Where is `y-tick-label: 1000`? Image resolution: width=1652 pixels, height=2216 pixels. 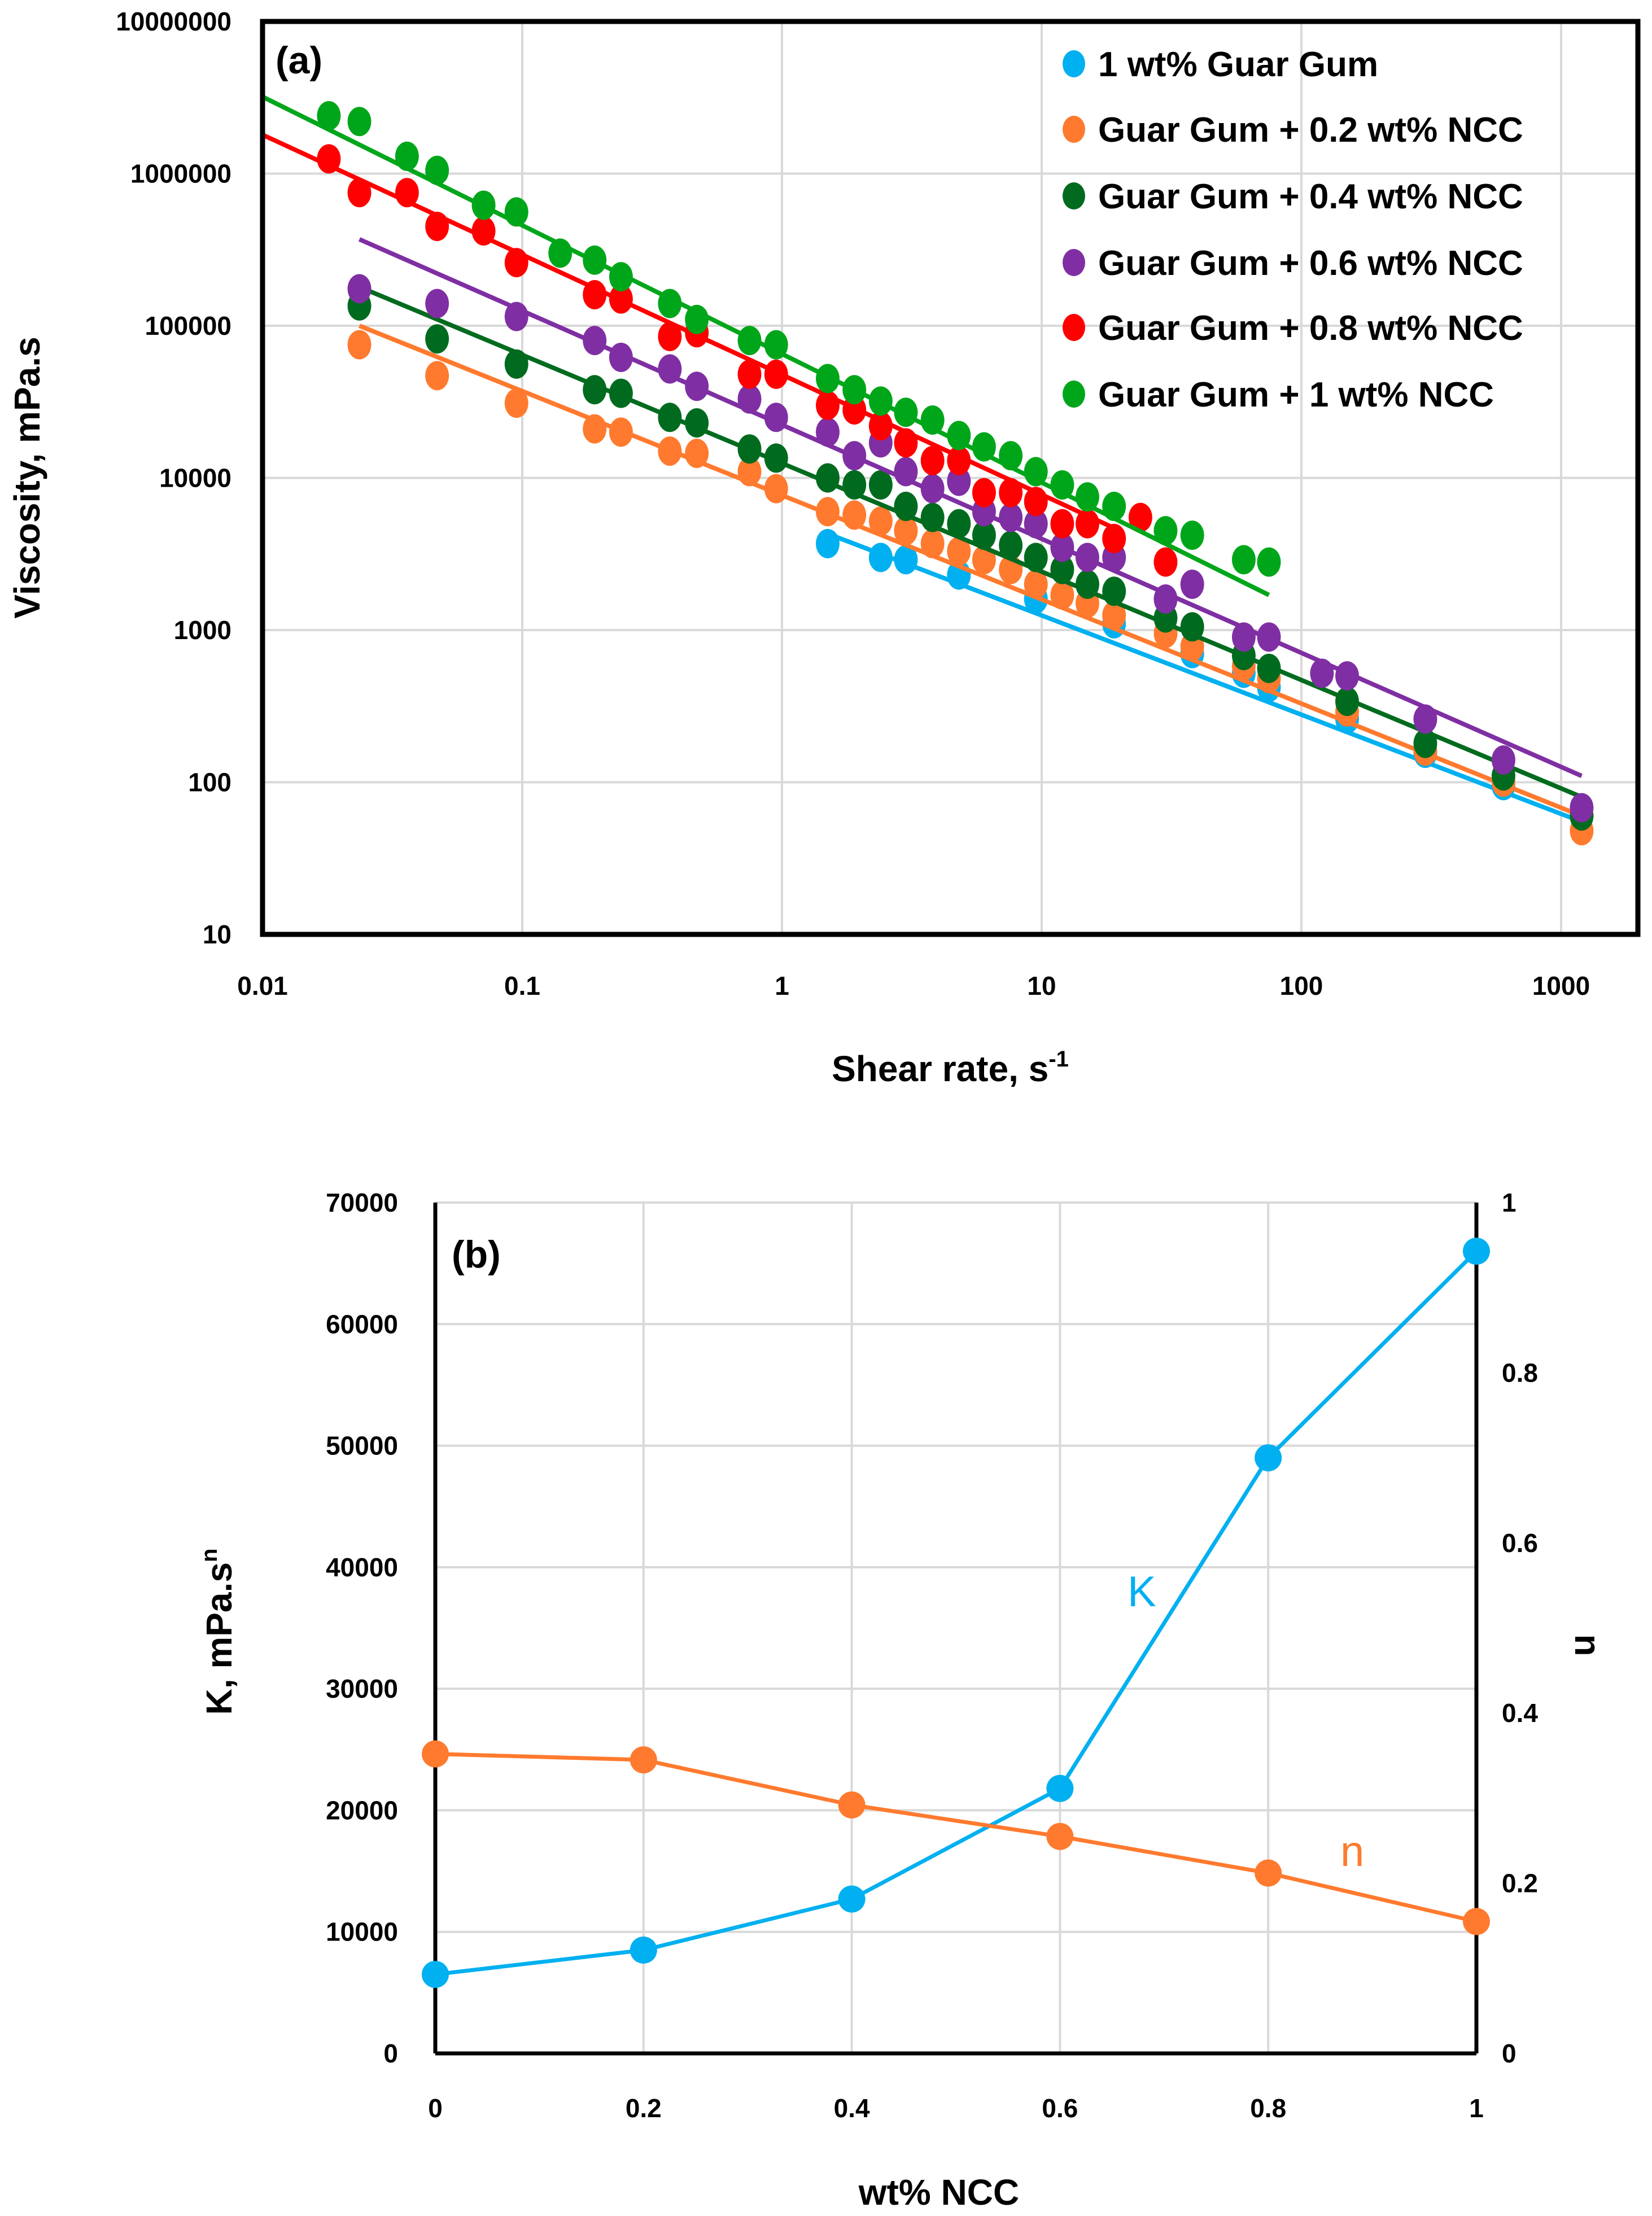
y-tick-label: 1000 is located at coordinates (202, 630).